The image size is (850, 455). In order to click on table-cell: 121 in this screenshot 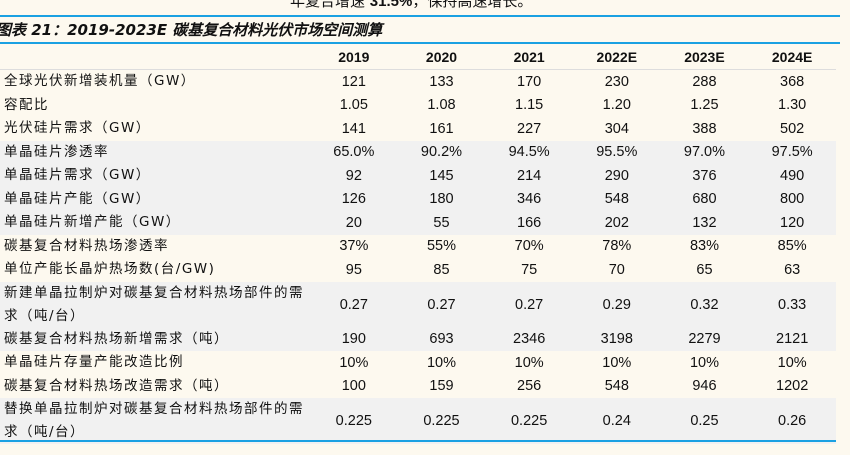, I will do `click(353, 81)`.